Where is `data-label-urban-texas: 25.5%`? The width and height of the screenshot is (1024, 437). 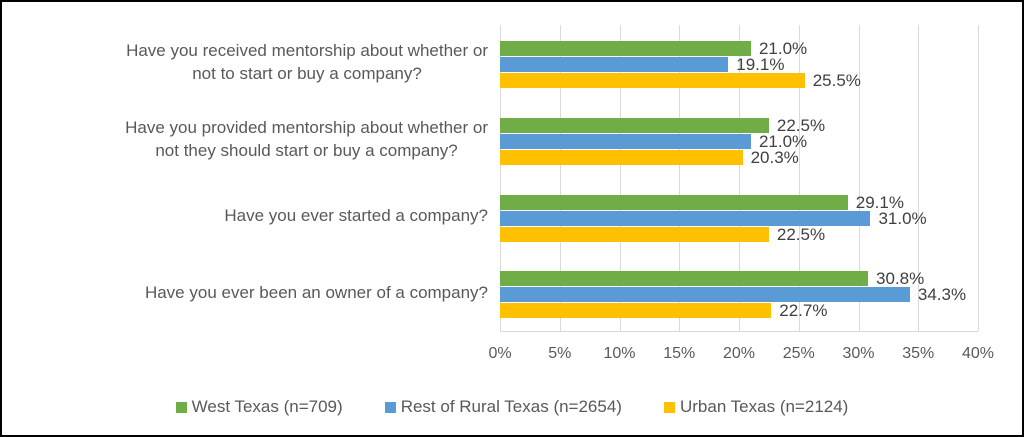 data-label-urban-texas: 25.5% is located at coordinates (836, 80).